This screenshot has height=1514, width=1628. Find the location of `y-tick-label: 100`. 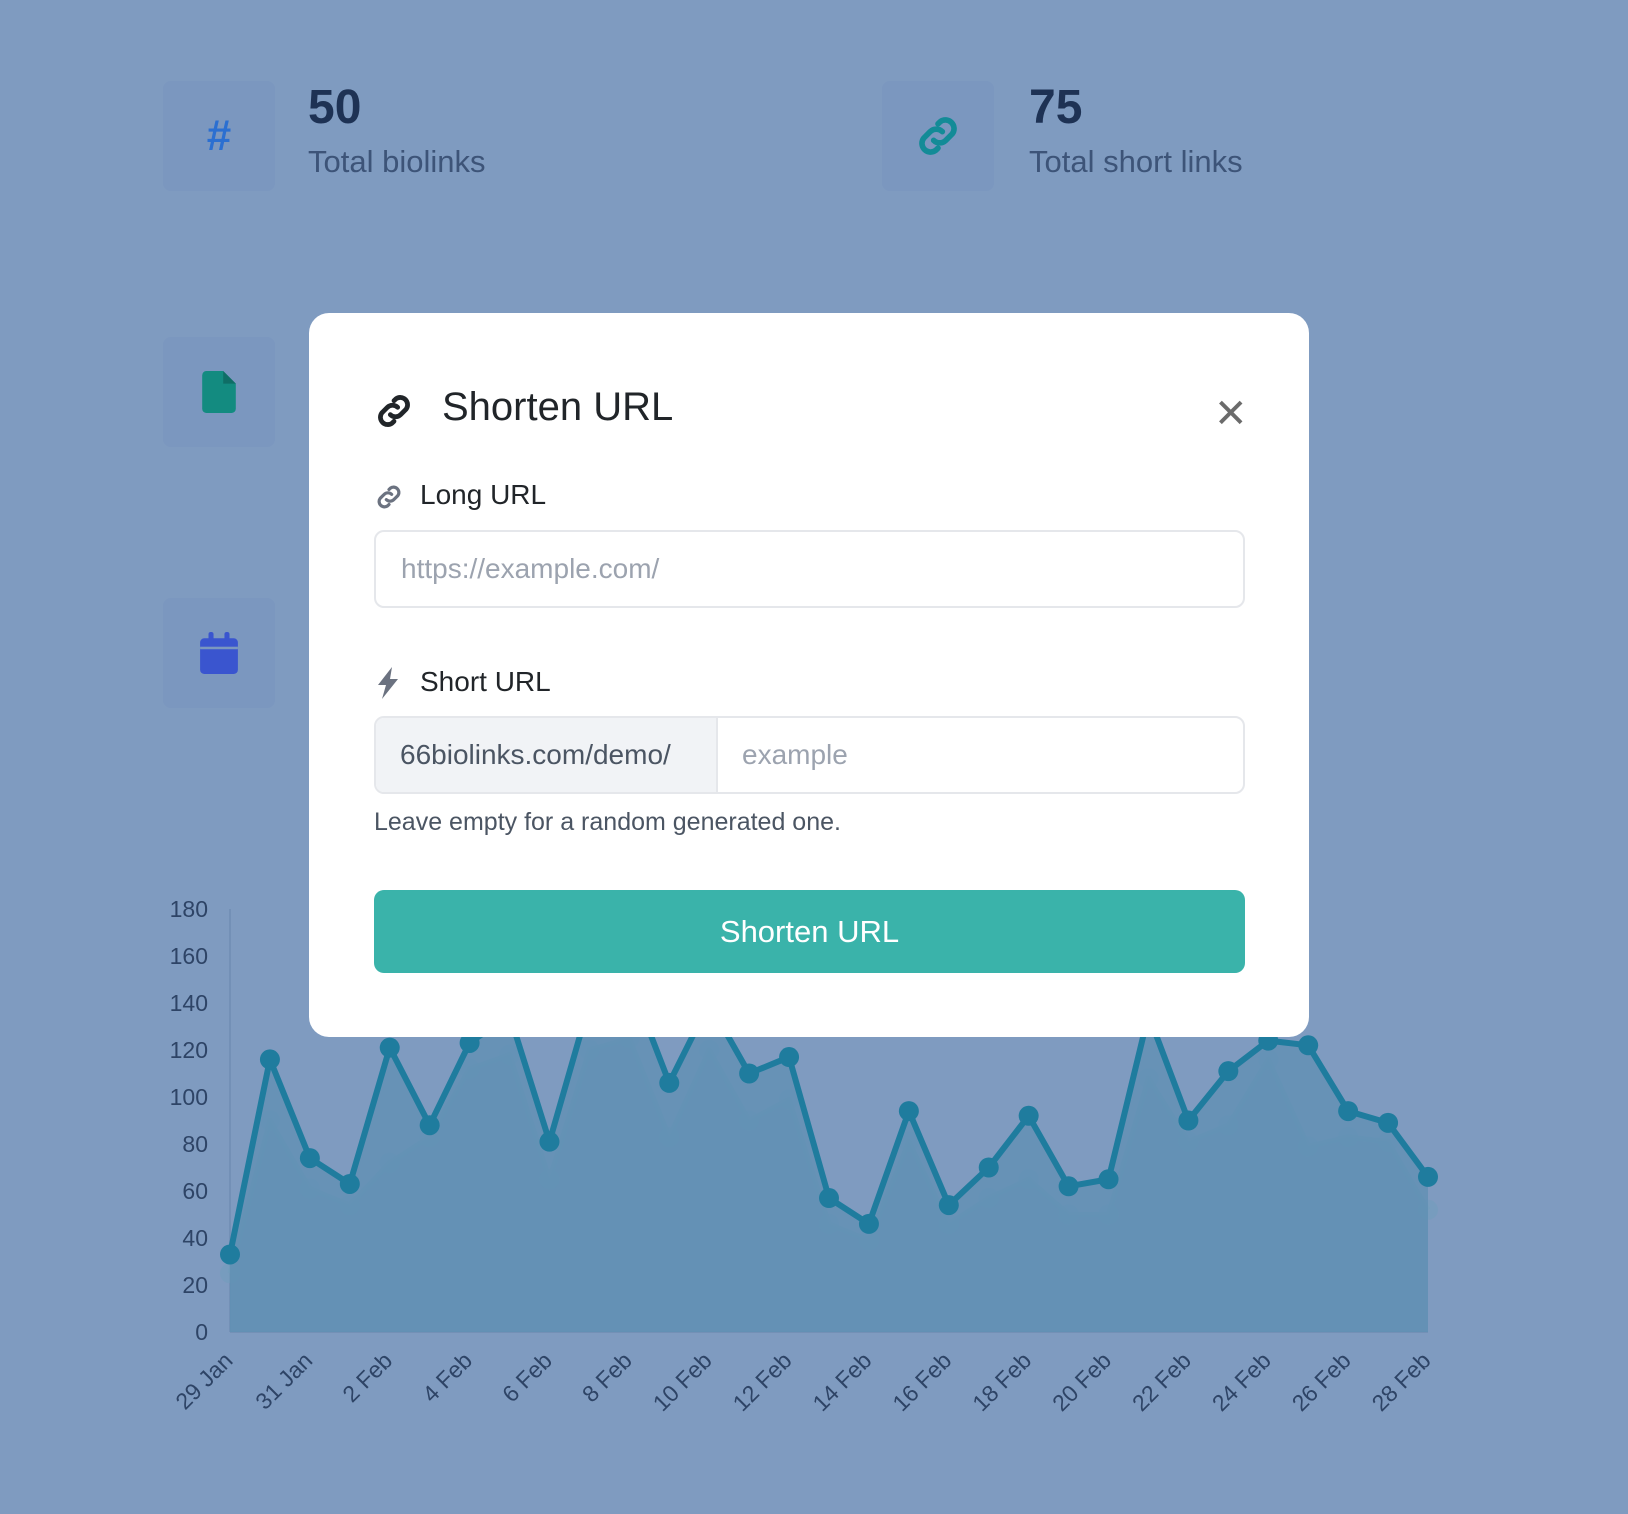

y-tick-label: 100 is located at coordinates (189, 1097).